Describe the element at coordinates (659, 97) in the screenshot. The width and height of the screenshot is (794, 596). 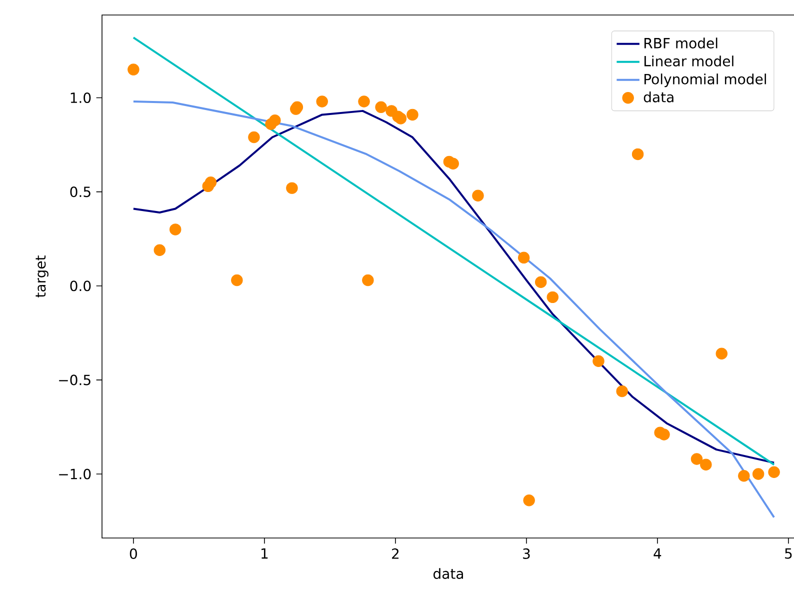
I see `legend-label: data` at that location.